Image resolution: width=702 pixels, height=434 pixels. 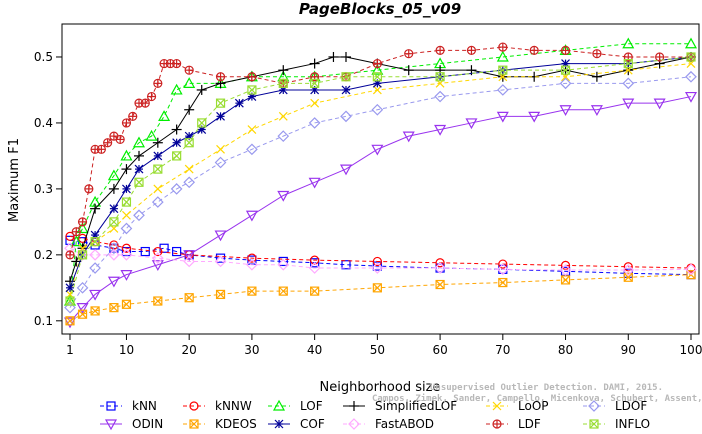 I want to click on legend-item-INFLO: INFLO, so click(x=616, y=424).